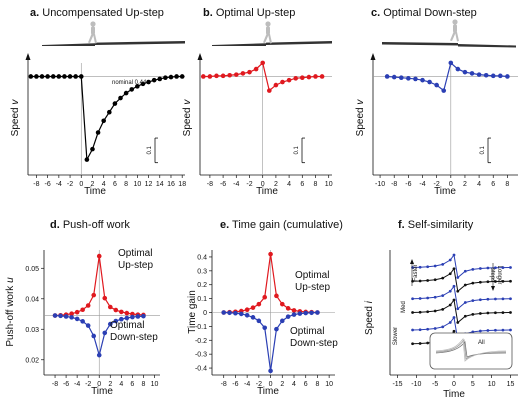 This screenshot has width=526, height=411. Describe the element at coordinates (55, 384) in the screenshot. I see `x-tick-label: -8` at that location.